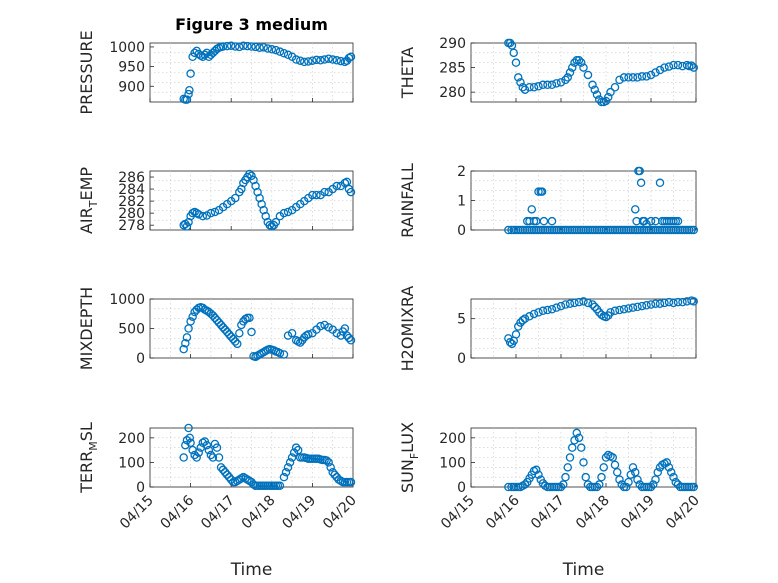 The image size is (778, 583). What do you see at coordinates (259, 513) in the screenshot?
I see `x-tick-label: 04/18` at bounding box center [259, 513].